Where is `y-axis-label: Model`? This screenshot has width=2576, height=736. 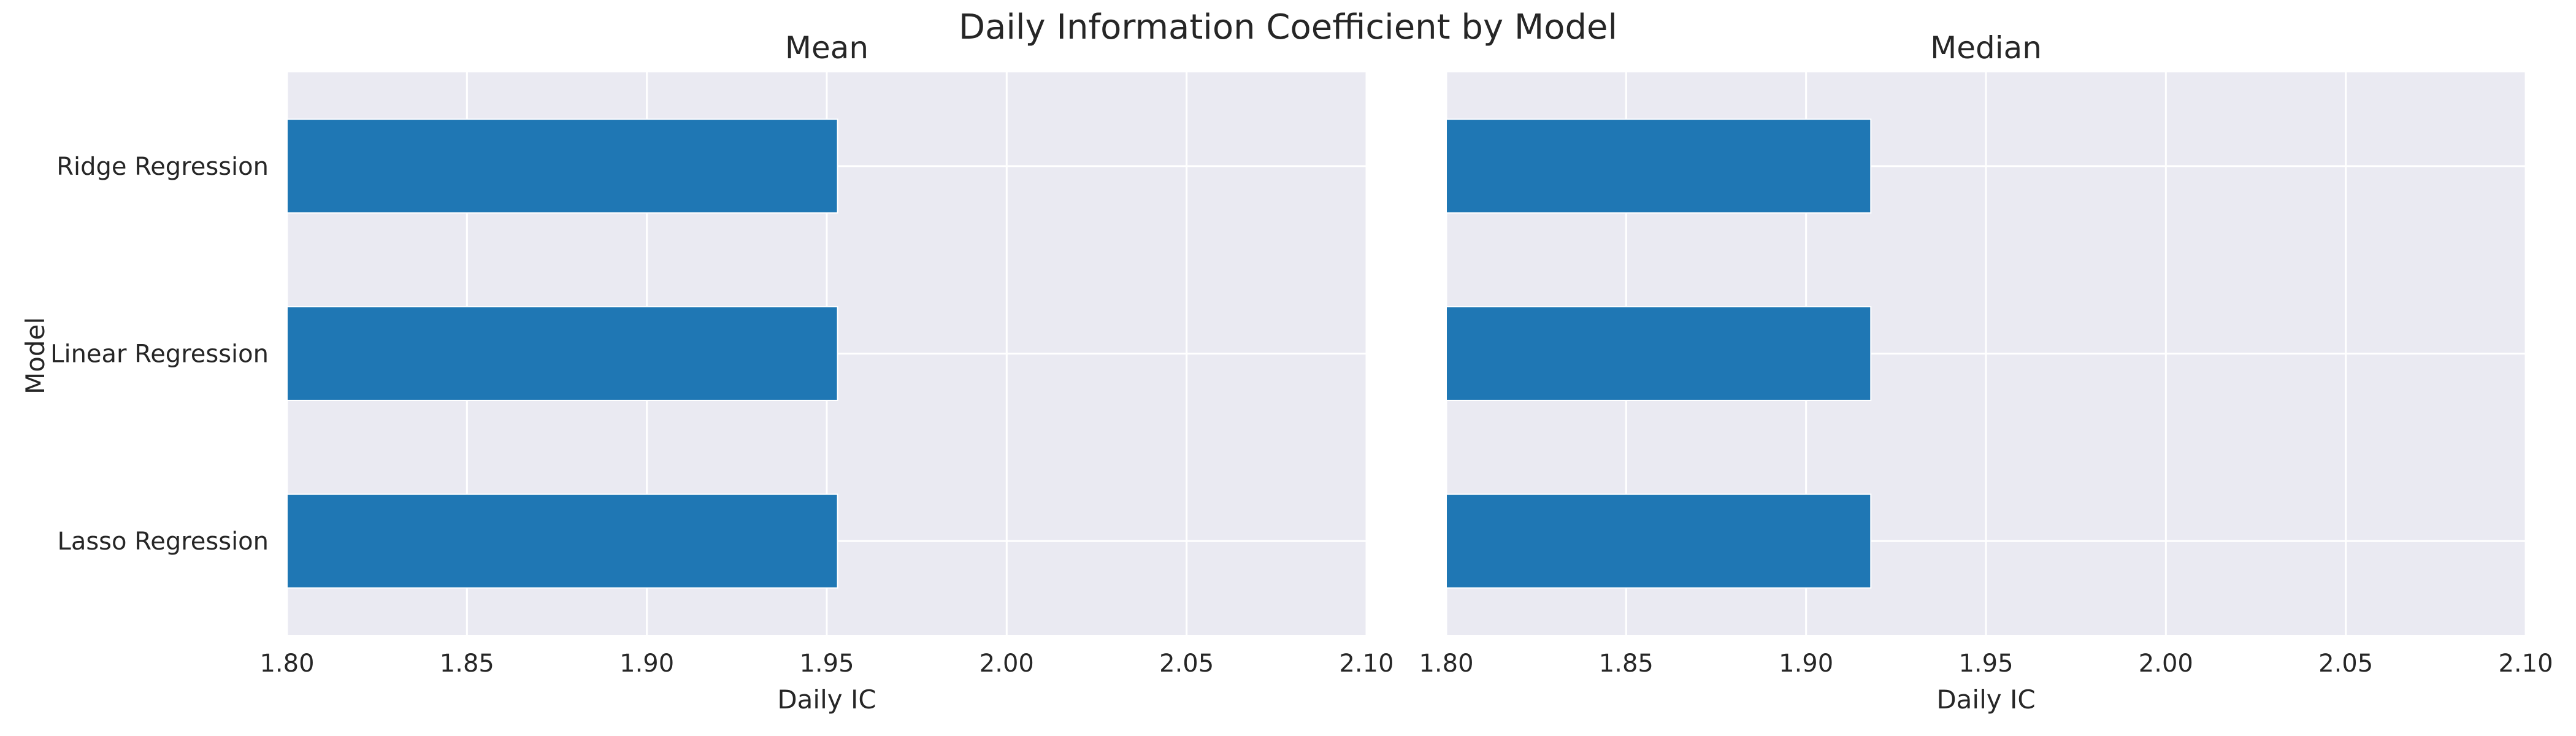
y-axis-label: Model is located at coordinates (35, 355).